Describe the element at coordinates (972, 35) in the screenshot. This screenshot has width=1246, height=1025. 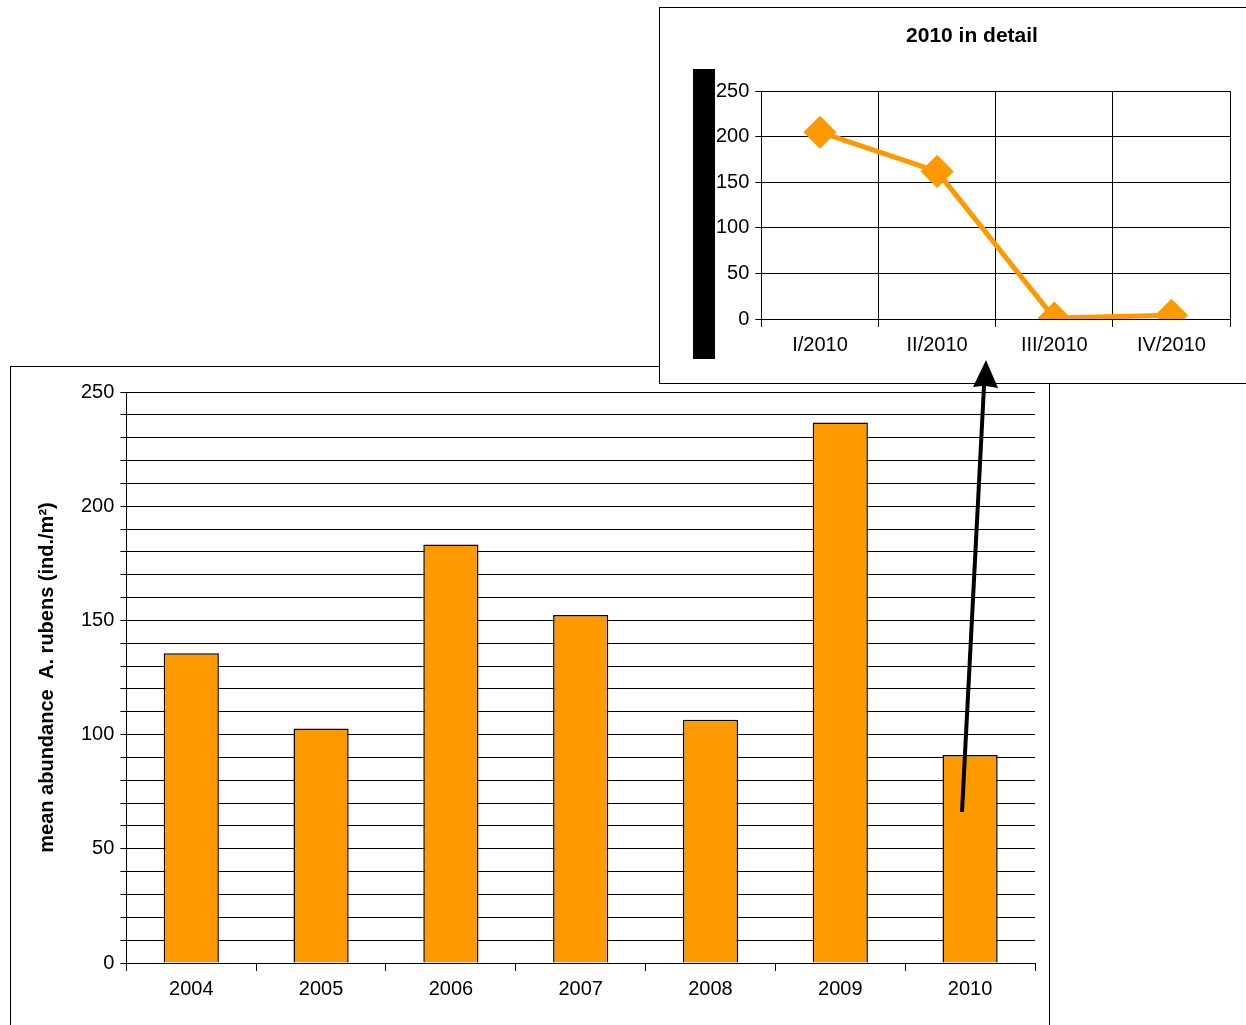
I see `chart-title: 2010 in detail` at that location.